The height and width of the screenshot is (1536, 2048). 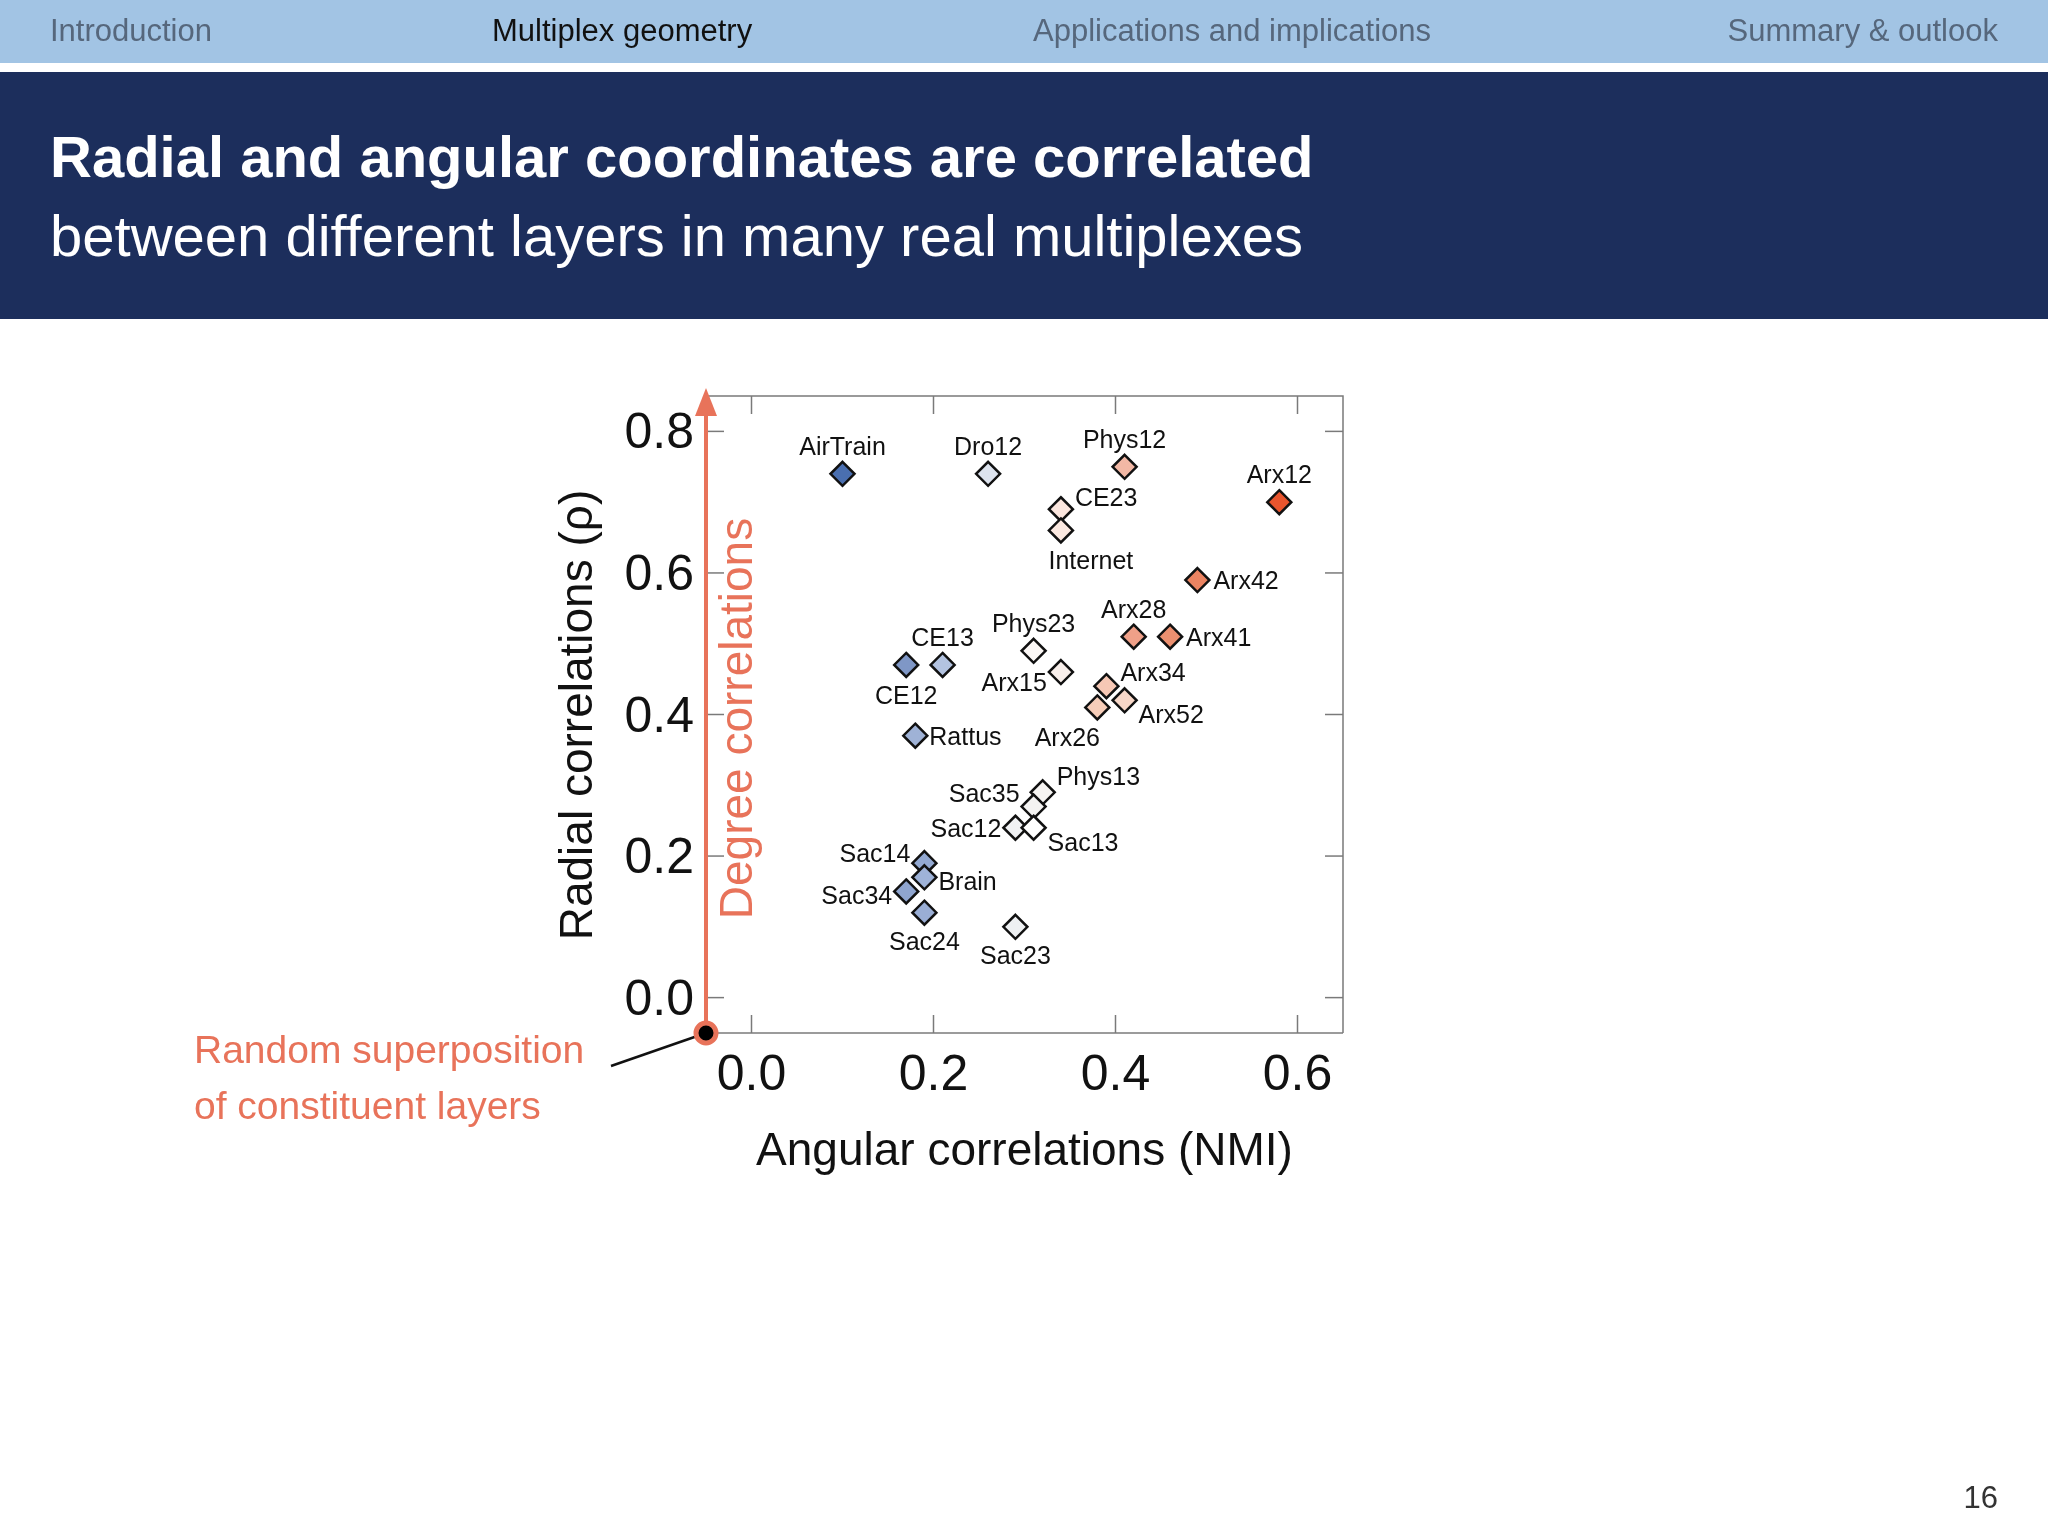 I want to click on annotation: Random superposition of constituent layers, so click(x=390, y=1078).